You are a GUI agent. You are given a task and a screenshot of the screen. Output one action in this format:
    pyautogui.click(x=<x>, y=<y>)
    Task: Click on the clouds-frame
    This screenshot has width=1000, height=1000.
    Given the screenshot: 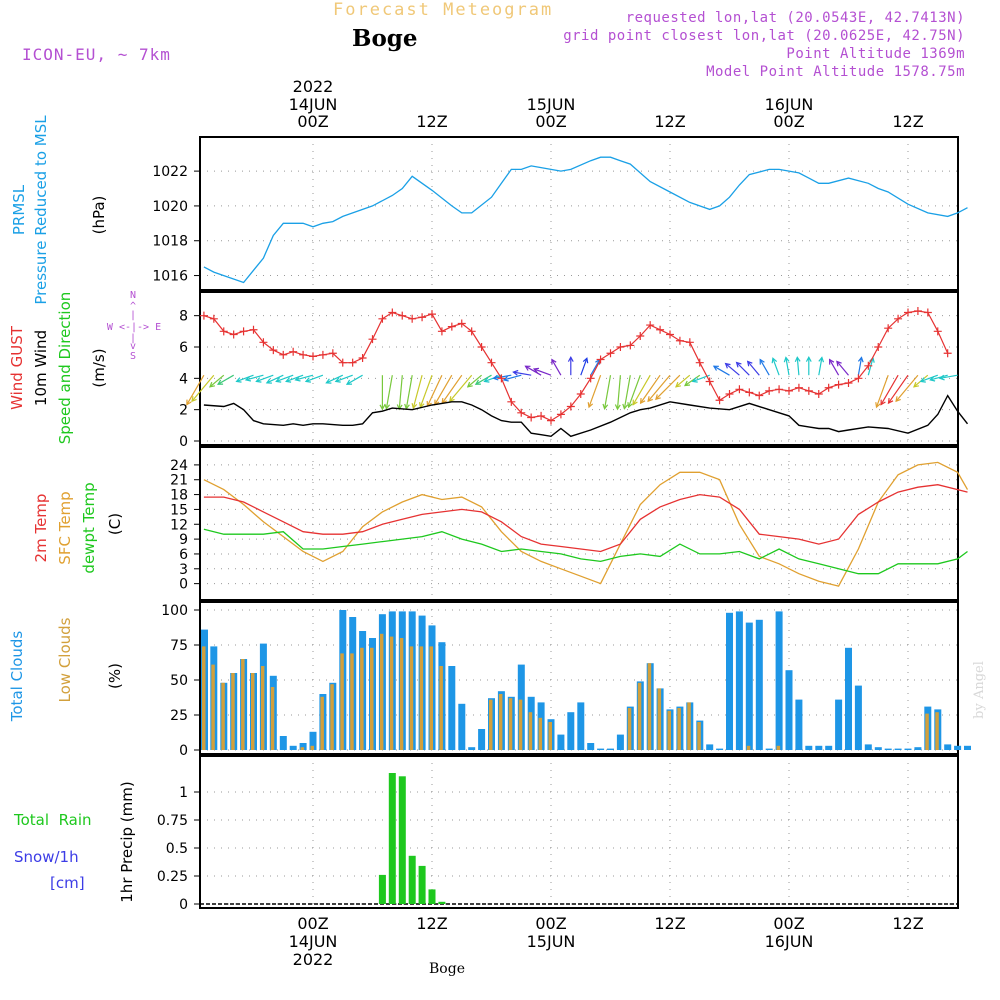 What is the action you would take?
    pyautogui.click(x=579, y=678)
    